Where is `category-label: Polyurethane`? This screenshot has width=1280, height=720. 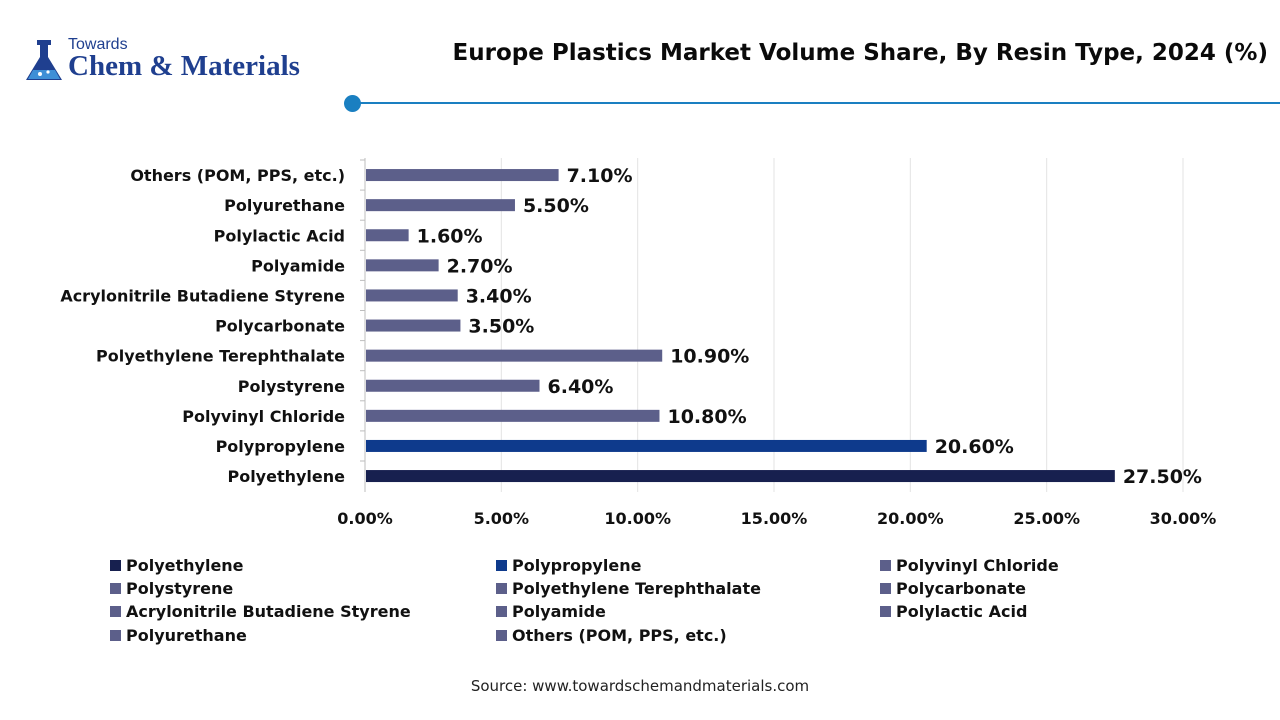 category-label: Polyurethane is located at coordinates (284, 205).